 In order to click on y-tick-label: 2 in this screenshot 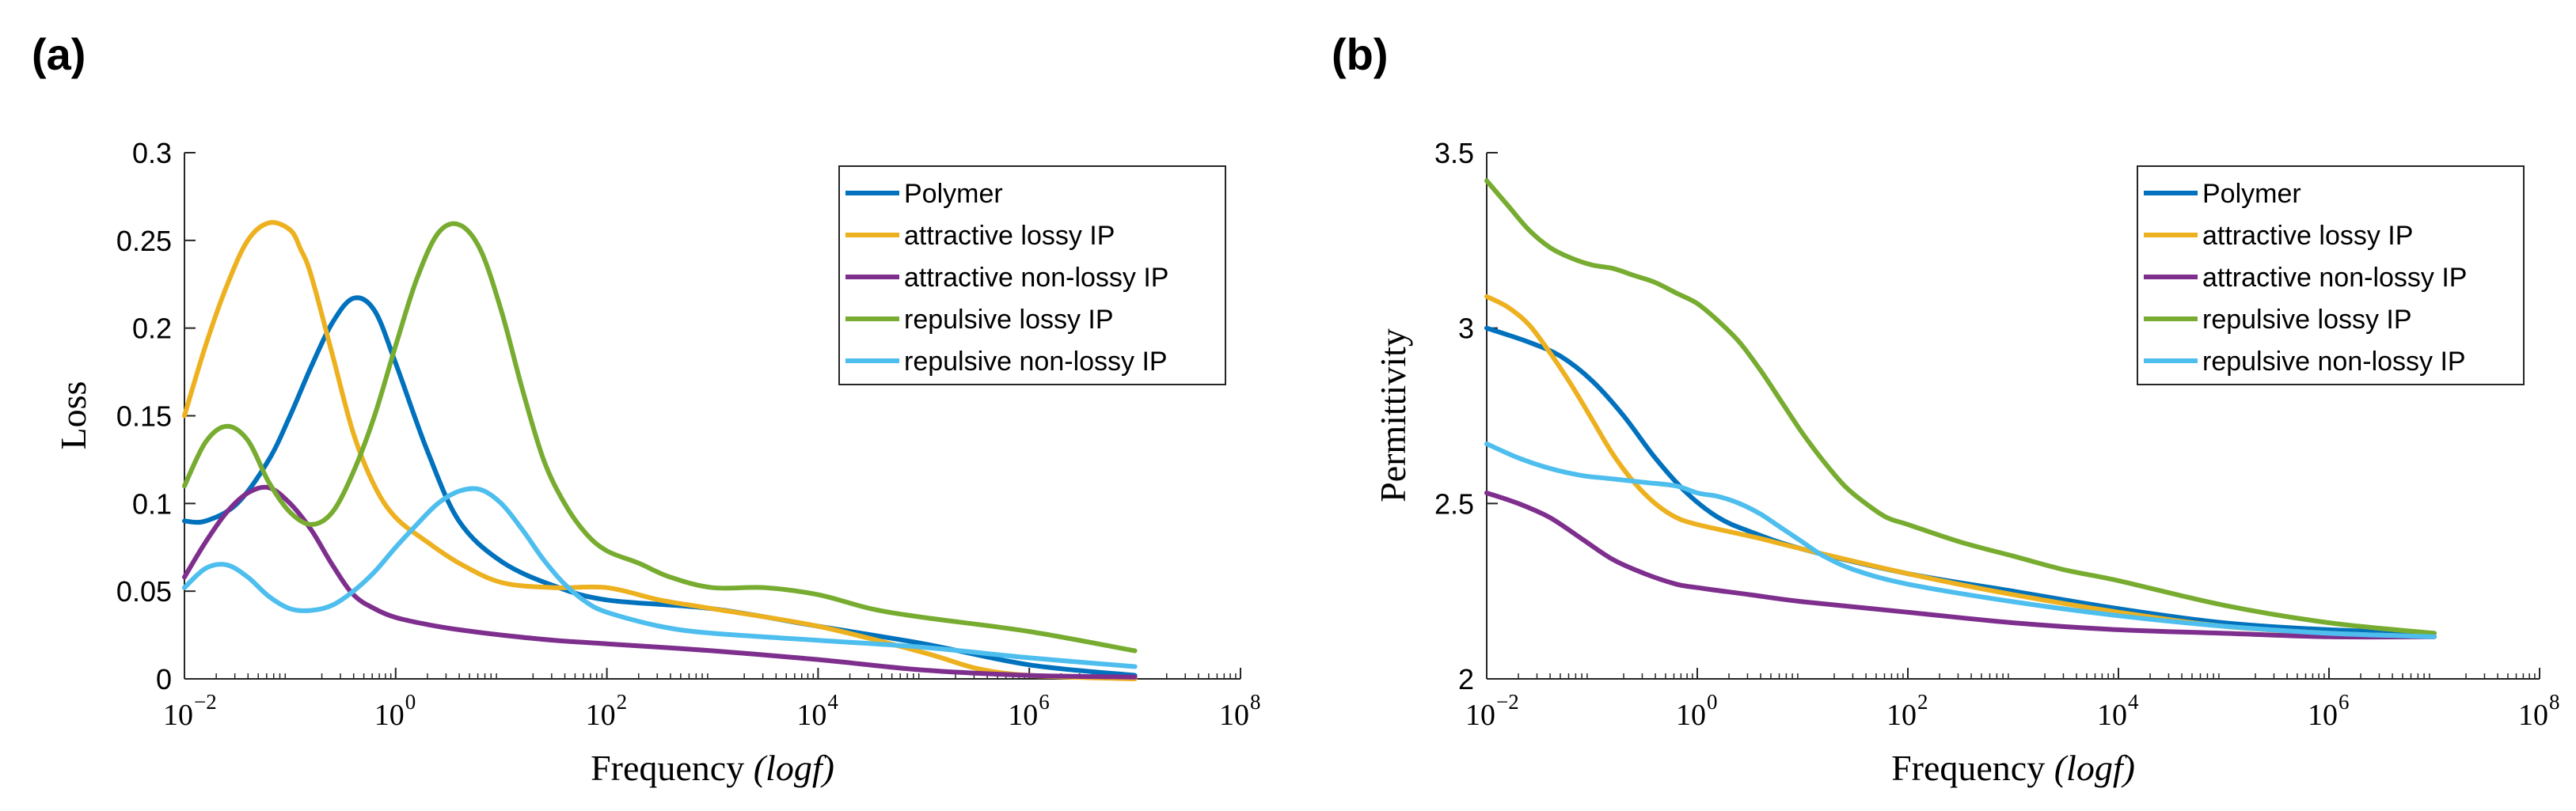, I will do `click(1466, 679)`.